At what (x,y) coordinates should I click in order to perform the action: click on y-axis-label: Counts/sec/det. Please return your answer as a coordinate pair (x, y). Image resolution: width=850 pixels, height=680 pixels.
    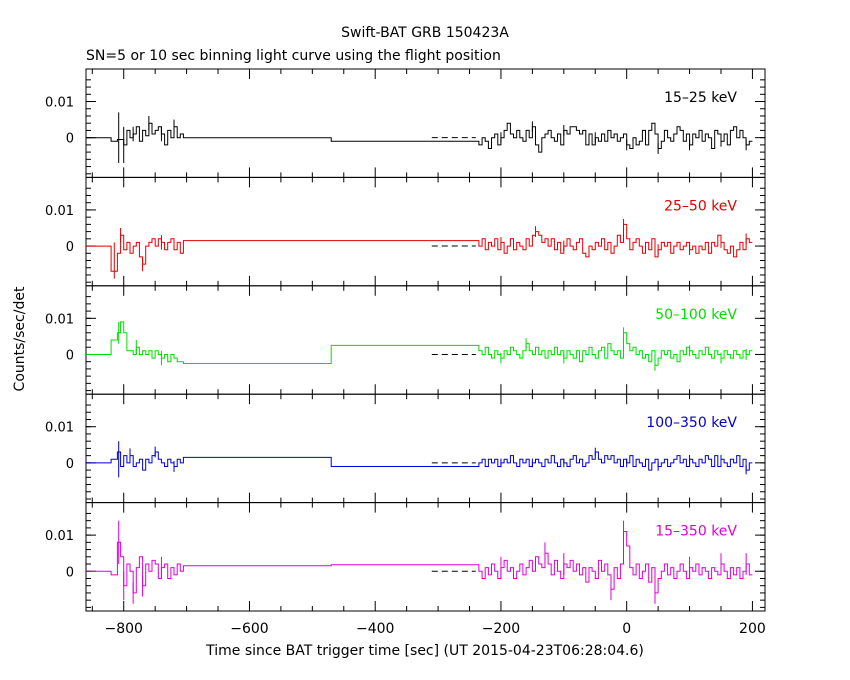
    Looking at the image, I should click on (20, 338).